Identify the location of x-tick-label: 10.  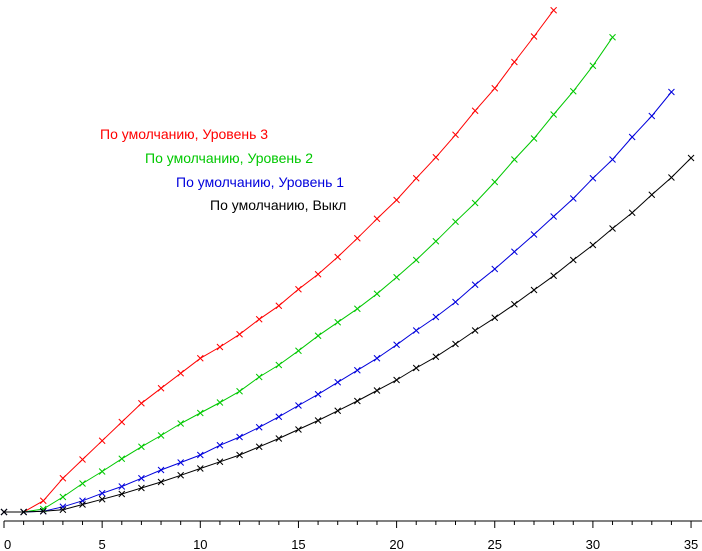
(200, 544).